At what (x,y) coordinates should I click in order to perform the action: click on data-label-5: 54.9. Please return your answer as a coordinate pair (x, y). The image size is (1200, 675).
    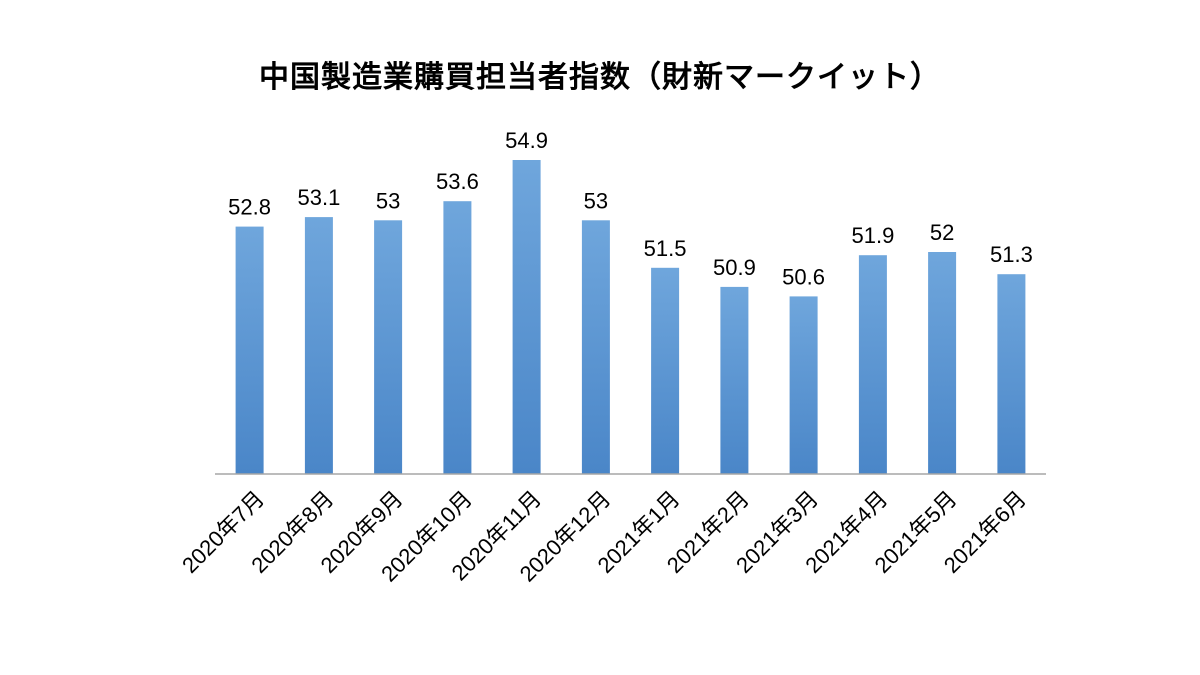
    Looking at the image, I should click on (526, 140).